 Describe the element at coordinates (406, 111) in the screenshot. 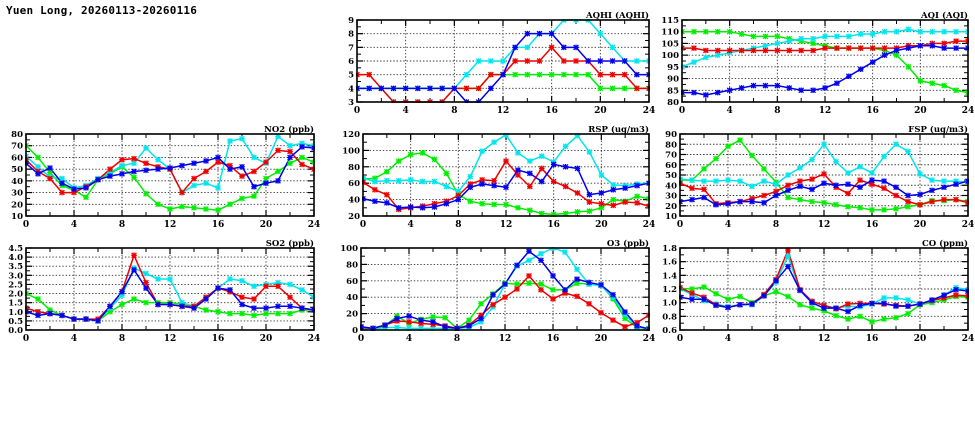

I see `x-tick-label: 4` at that location.